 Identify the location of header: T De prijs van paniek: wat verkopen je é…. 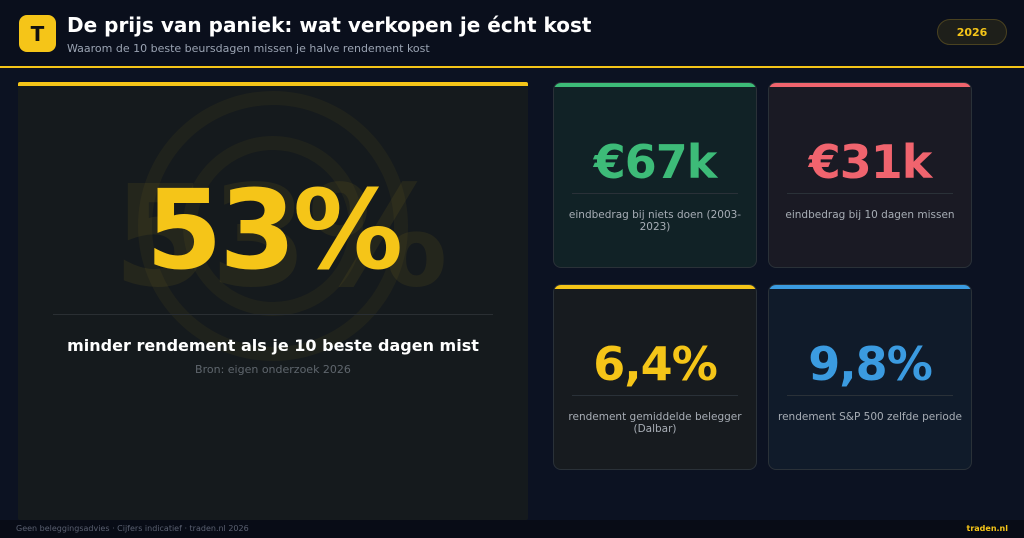
(512, 34).